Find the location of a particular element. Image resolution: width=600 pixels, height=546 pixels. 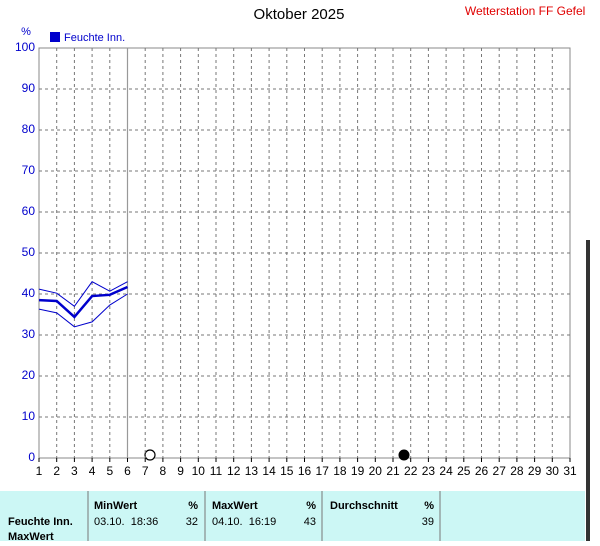

mean-line is located at coordinates (83, 302).